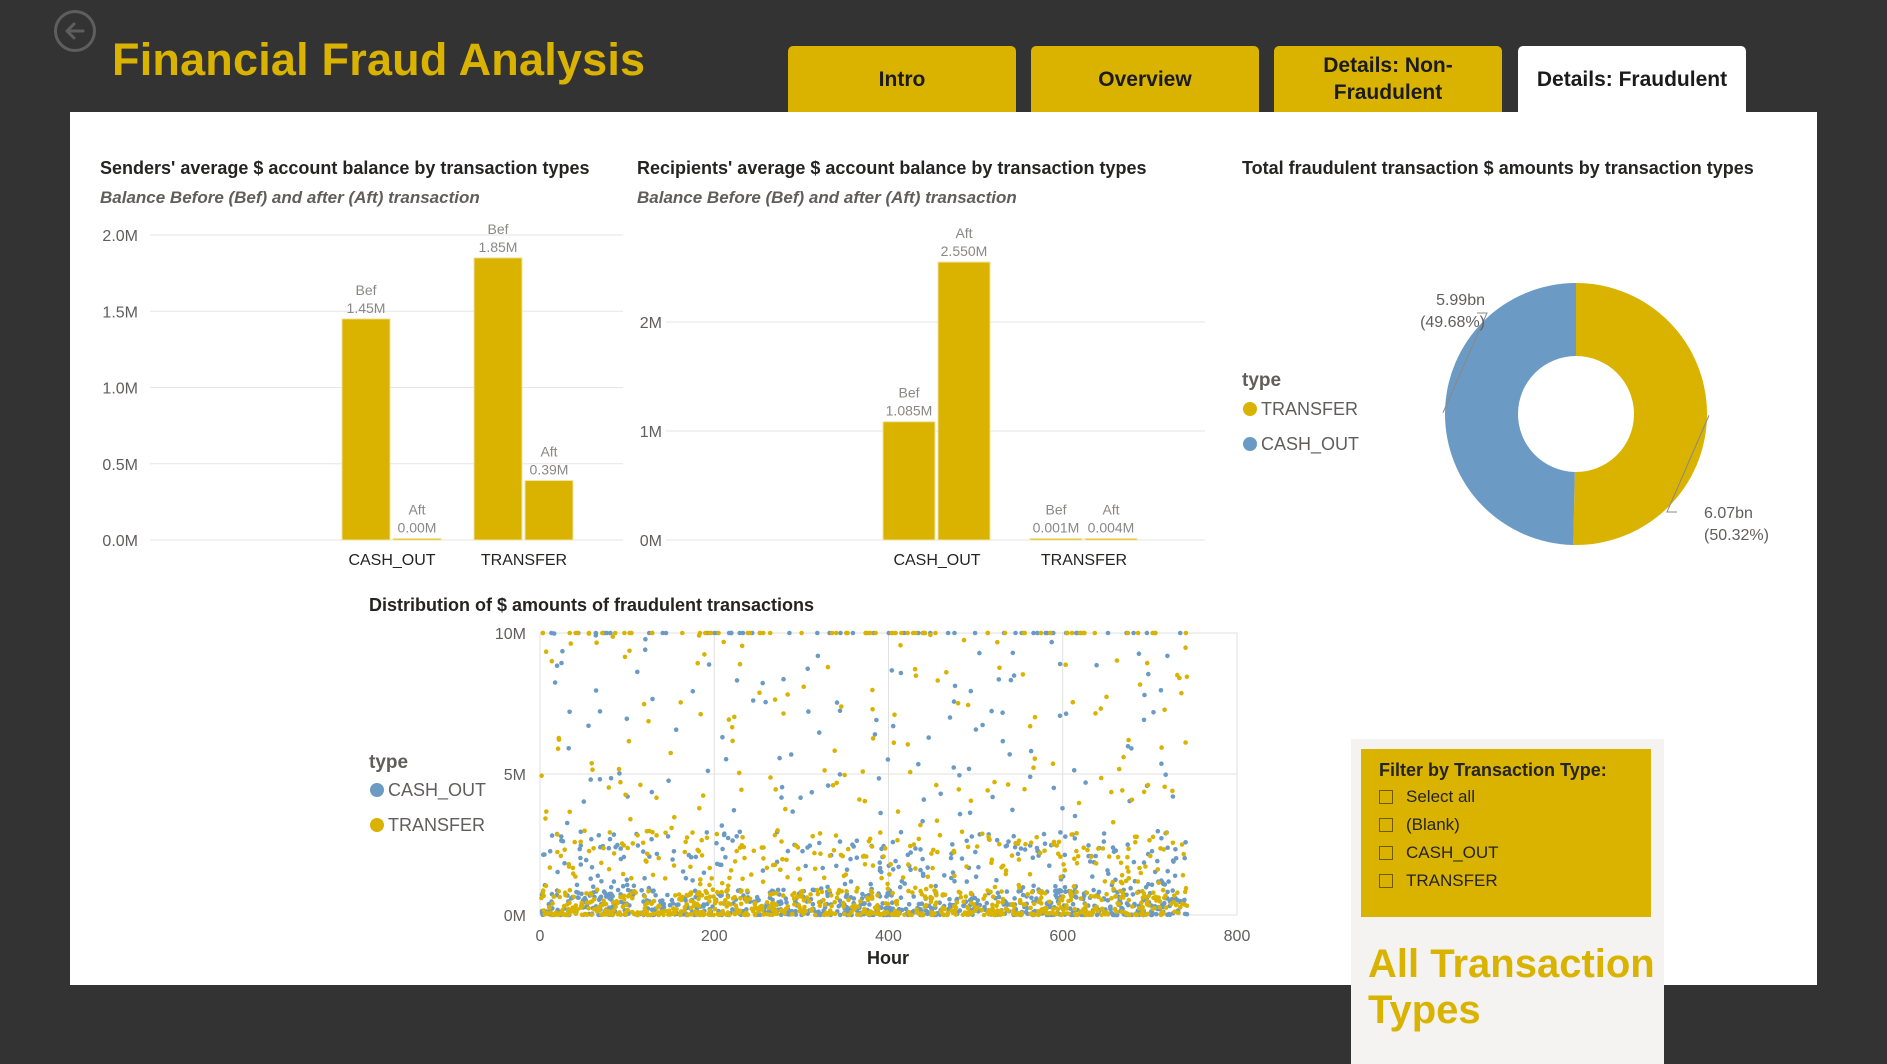  I want to click on back-button, so click(75, 31).